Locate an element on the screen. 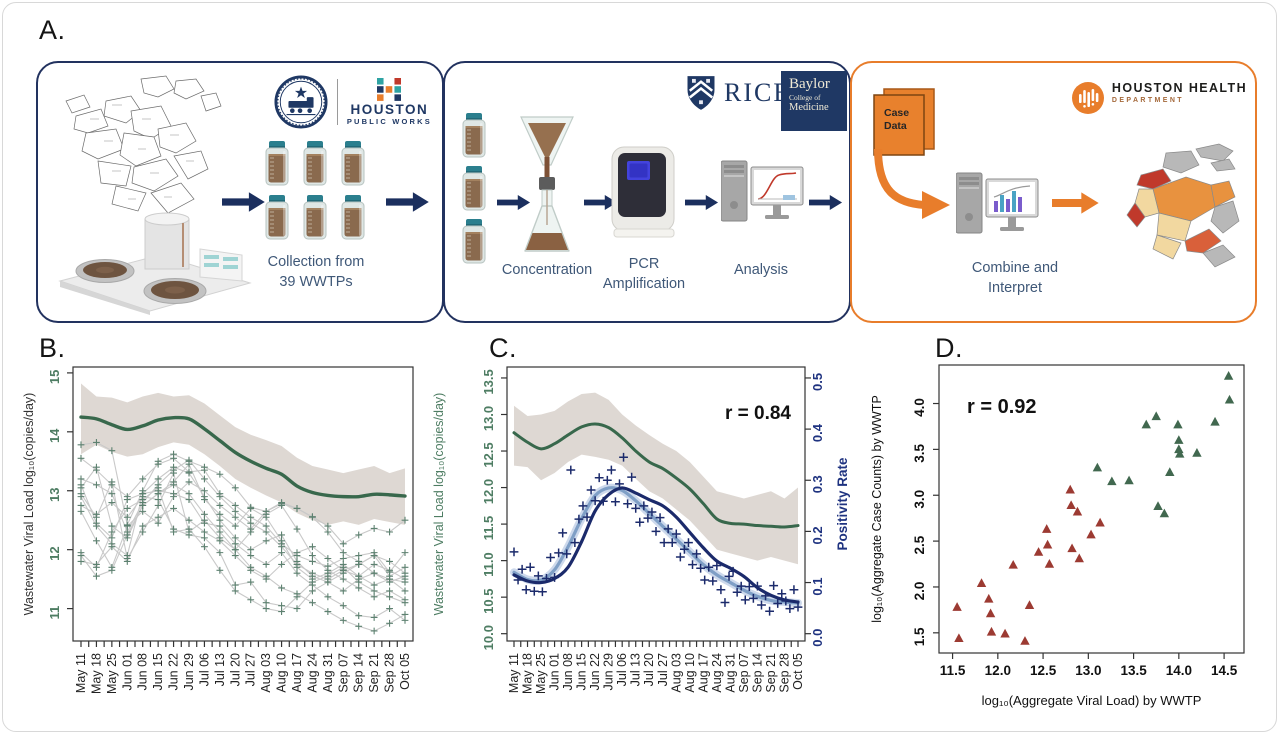 The image size is (1279, 734). svg-text: 4.0 is located at coordinates (919, 407).